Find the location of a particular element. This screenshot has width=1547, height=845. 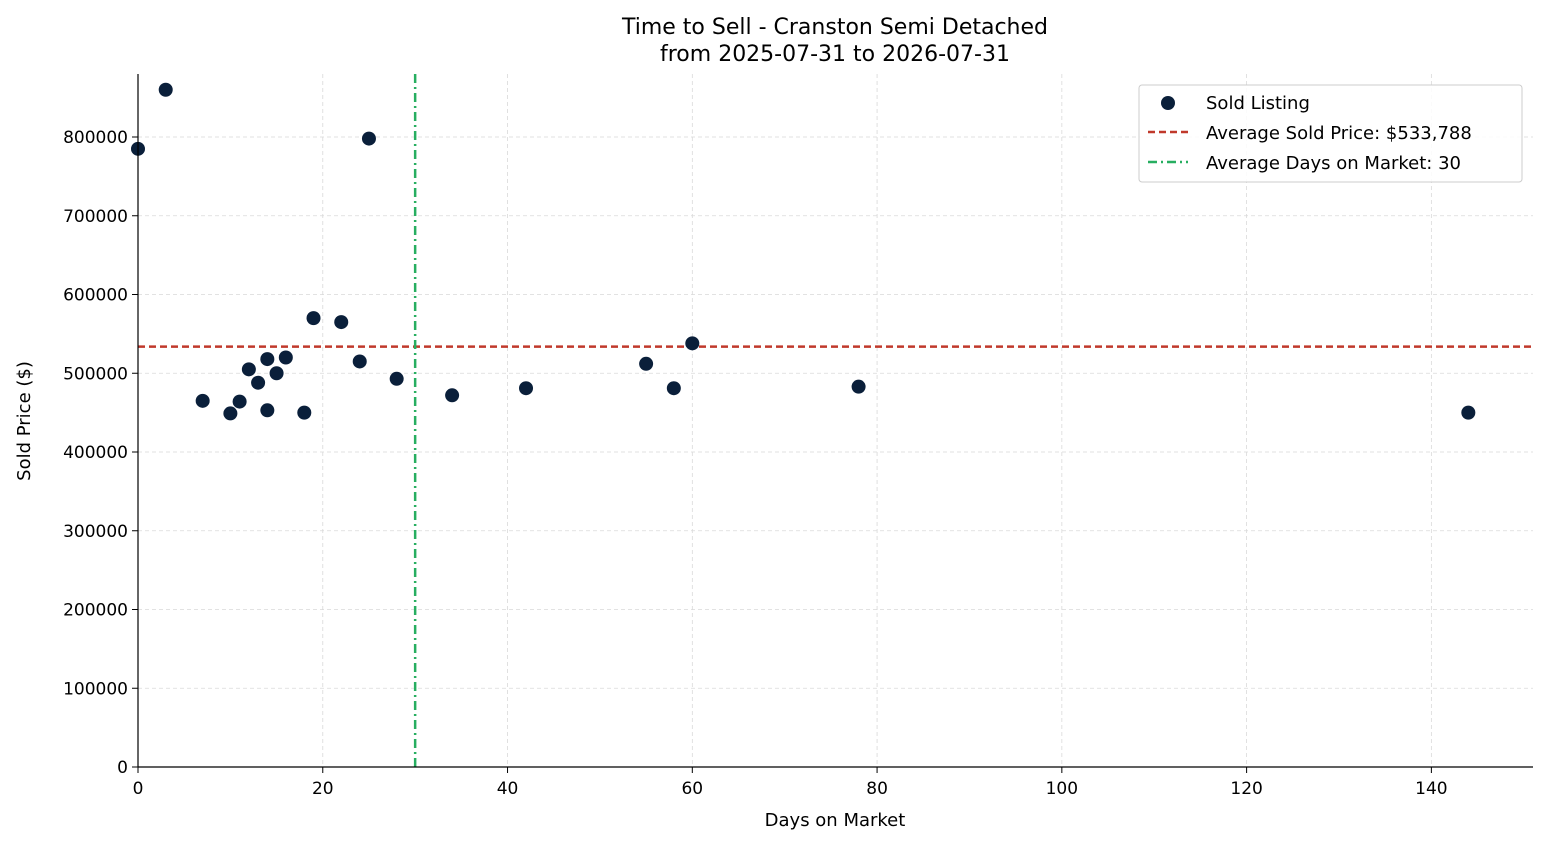

y-tick-label: 500000 is located at coordinates (95, 374).